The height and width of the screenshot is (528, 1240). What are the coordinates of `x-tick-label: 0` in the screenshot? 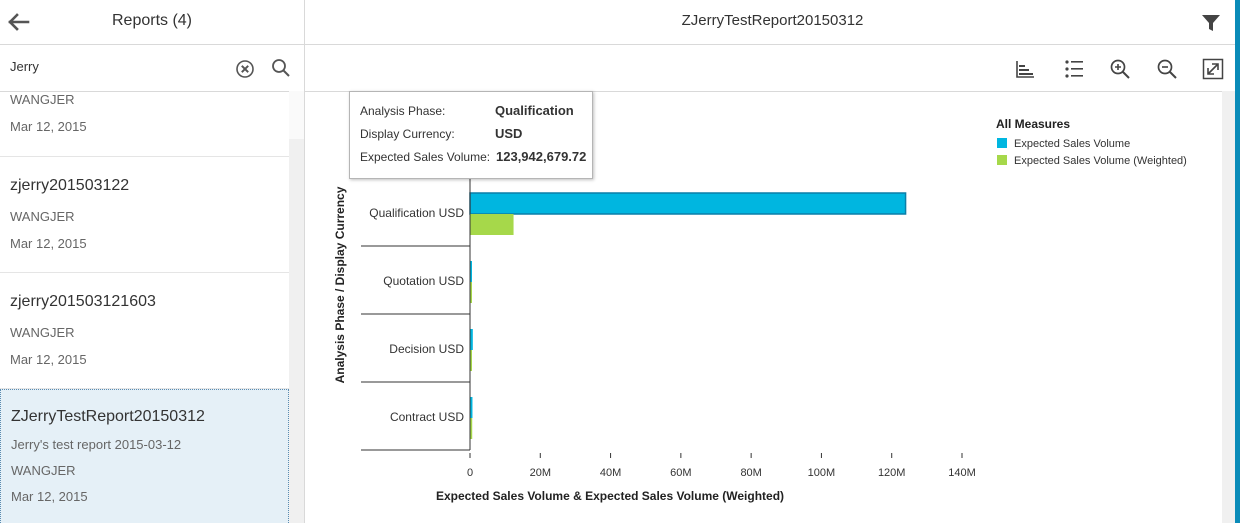 It's located at (470, 473).